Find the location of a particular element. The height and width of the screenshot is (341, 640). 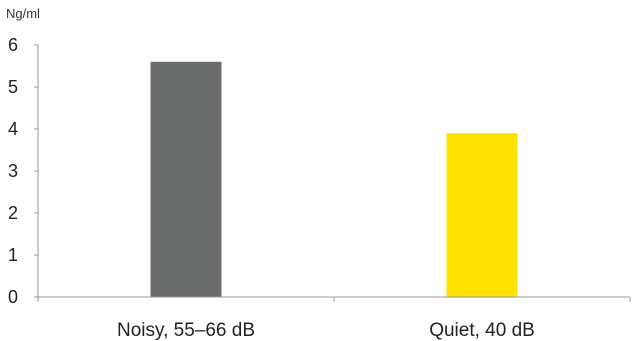

y-tick-label: 5 is located at coordinates (13, 87).